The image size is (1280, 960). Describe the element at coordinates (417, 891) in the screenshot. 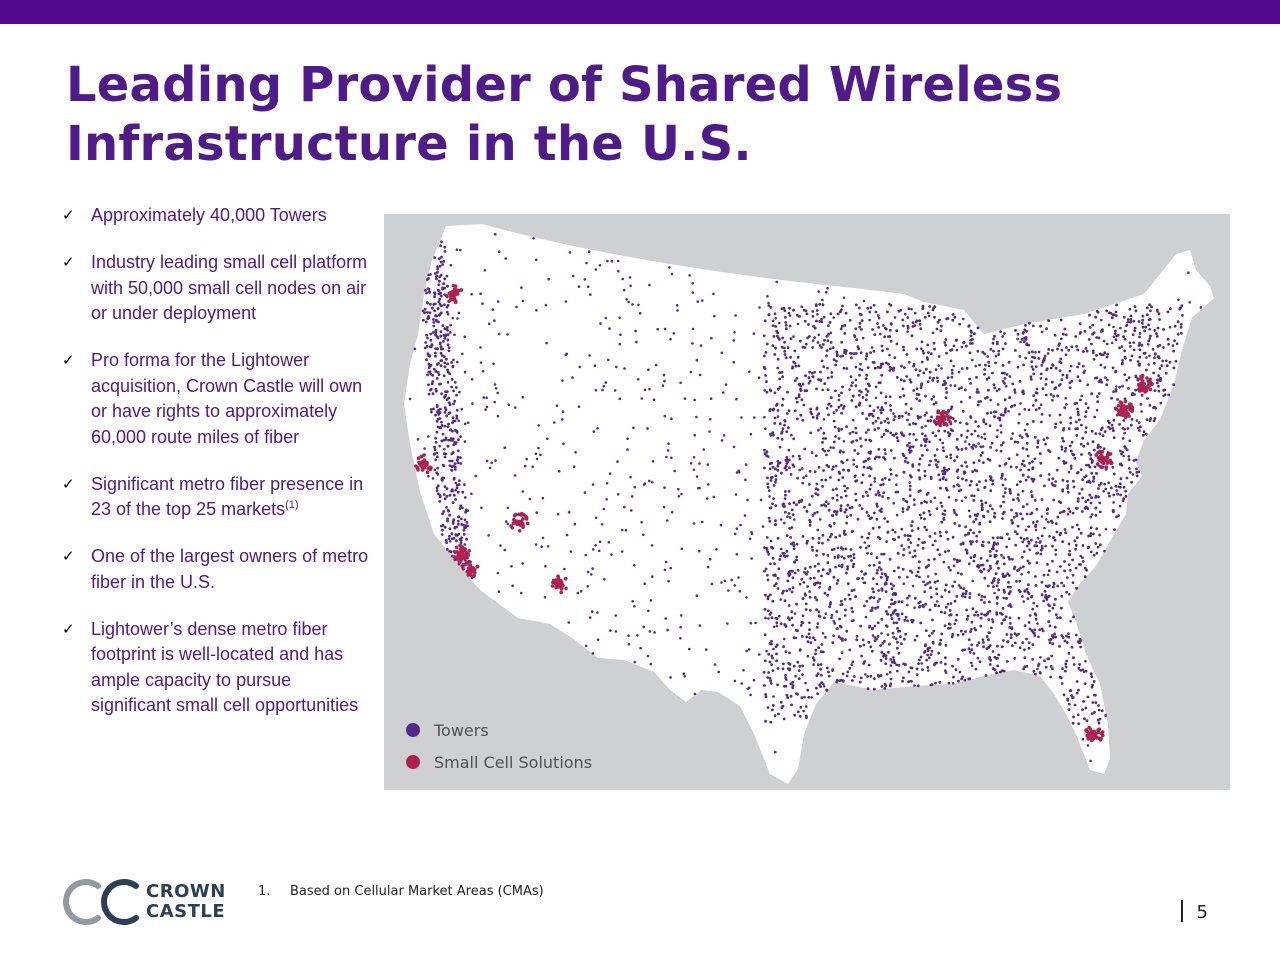

I see `footnote-text: Based on Cellular Market Areas (CMAs)` at that location.